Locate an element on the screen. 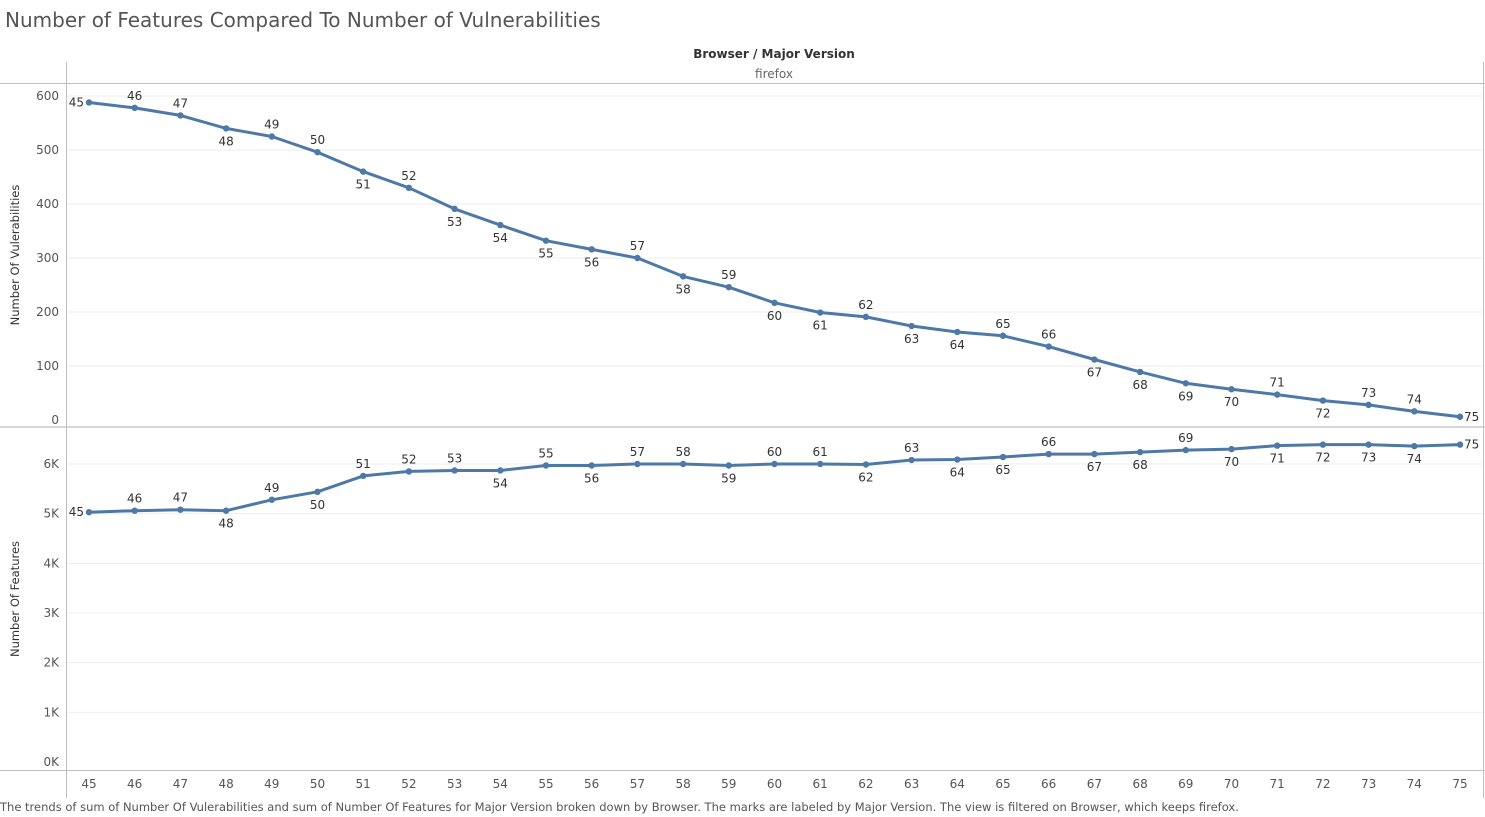  y-tick-label: 0K is located at coordinates (51, 762).